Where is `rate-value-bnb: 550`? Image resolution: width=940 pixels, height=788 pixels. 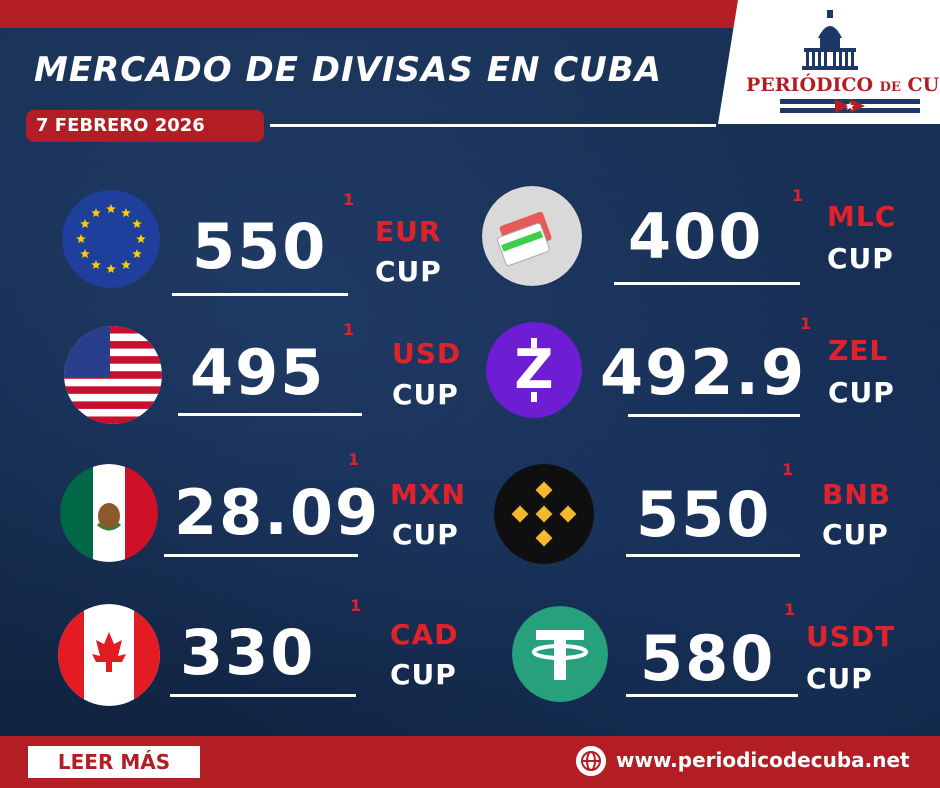 rate-value-bnb: 550 is located at coordinates (704, 514).